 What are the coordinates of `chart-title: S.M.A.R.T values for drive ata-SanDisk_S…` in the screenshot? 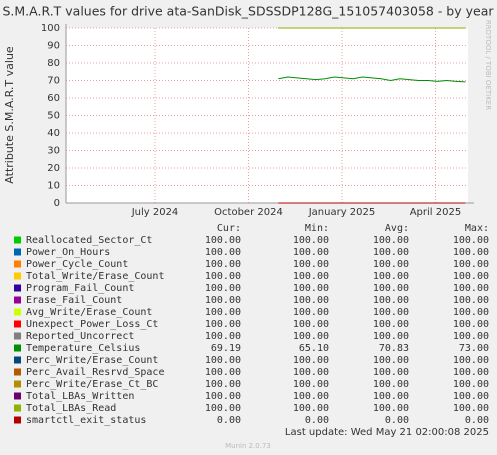 It's located at (248, 11).